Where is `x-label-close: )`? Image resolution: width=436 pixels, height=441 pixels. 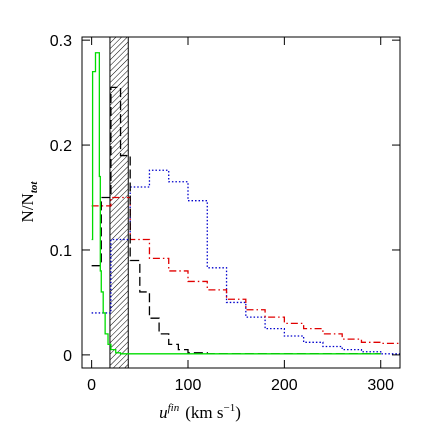 x-label-close: ) is located at coordinates (238, 412).